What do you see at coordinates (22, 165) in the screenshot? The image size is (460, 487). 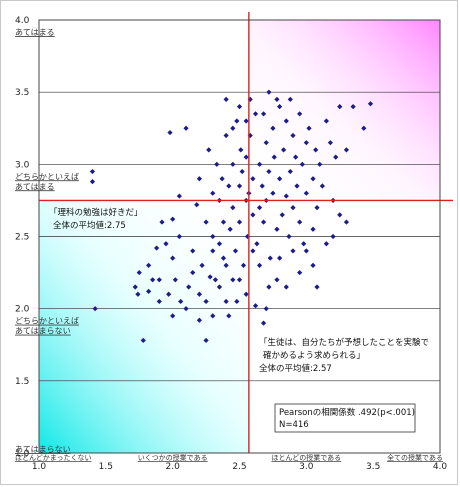 I see `y-tick-label: 3.0` at bounding box center [22, 165].